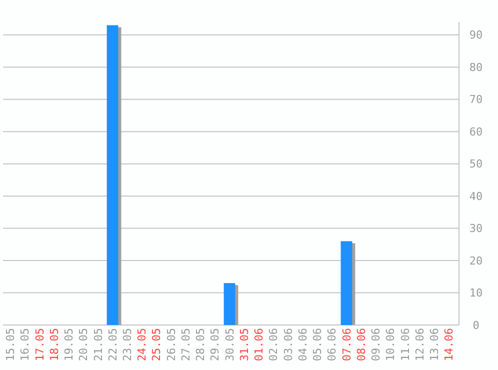  What do you see at coordinates (229, 345) in the screenshot?
I see `x-tick-label: 30.05` at bounding box center [229, 345].